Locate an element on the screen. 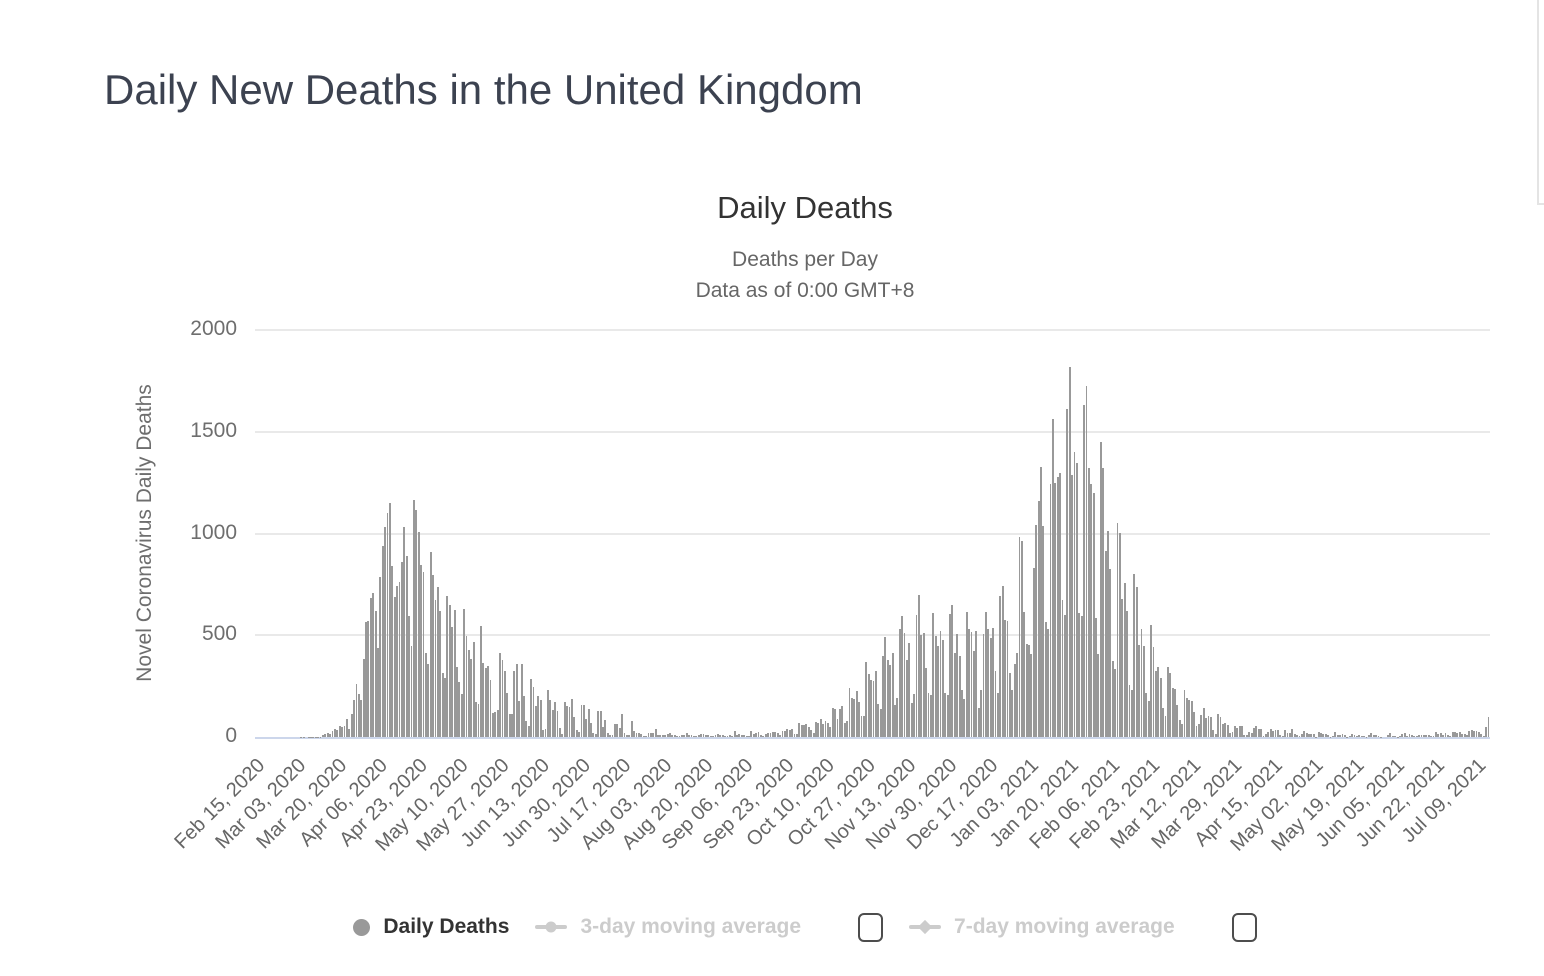 This screenshot has width=1544, height=976. 3day-average-checkbox is located at coordinates (871, 927).